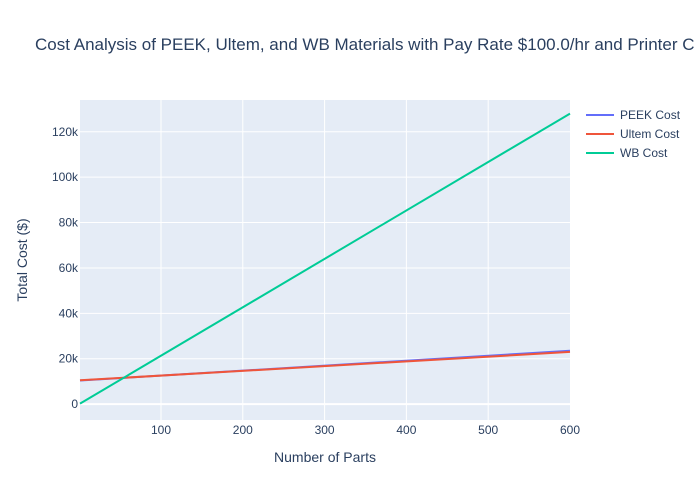  Describe the element at coordinates (406, 430) in the screenshot. I see `x-tick-label: 400` at that location.